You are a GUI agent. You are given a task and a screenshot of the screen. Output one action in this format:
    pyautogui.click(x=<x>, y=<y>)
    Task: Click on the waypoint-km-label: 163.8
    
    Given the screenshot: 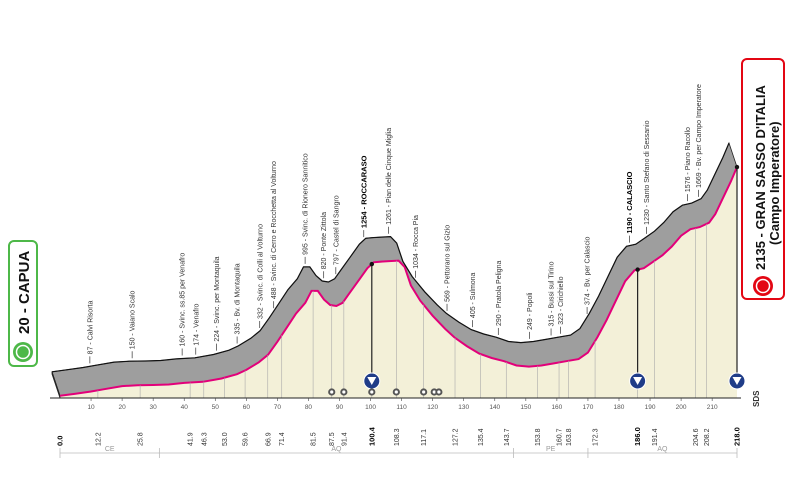 What is the action you would take?
    pyautogui.click(x=569, y=437)
    